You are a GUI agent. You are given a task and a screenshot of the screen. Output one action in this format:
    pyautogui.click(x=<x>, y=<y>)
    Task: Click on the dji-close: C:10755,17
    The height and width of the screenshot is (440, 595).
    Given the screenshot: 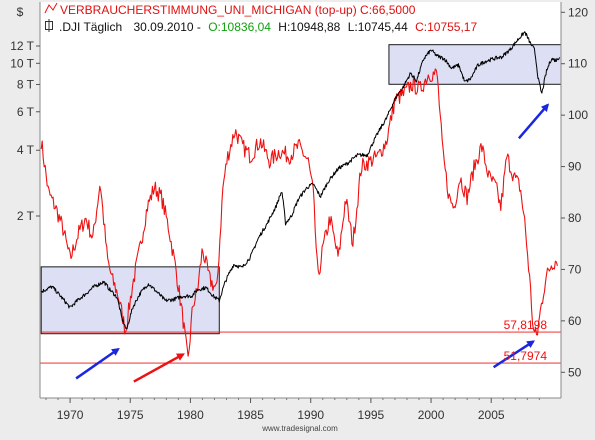 What is the action you would take?
    pyautogui.click(x=446, y=27)
    